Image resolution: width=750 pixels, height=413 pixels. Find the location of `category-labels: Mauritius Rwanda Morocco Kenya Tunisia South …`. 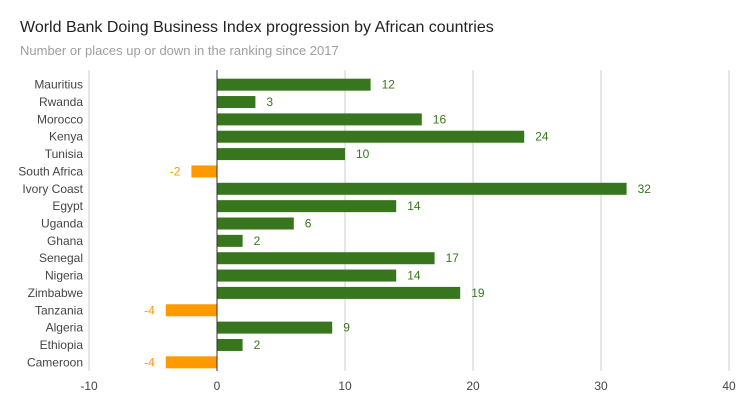

category-labels: Mauritius Rwanda Morocco Kenya Tunisia South … is located at coordinates (50, 224).